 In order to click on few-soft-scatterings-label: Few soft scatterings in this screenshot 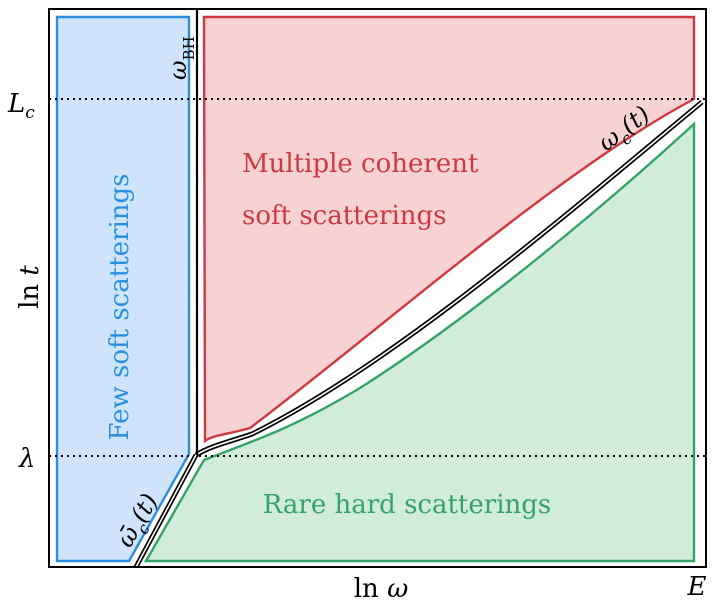, I will do `click(120, 306)`.